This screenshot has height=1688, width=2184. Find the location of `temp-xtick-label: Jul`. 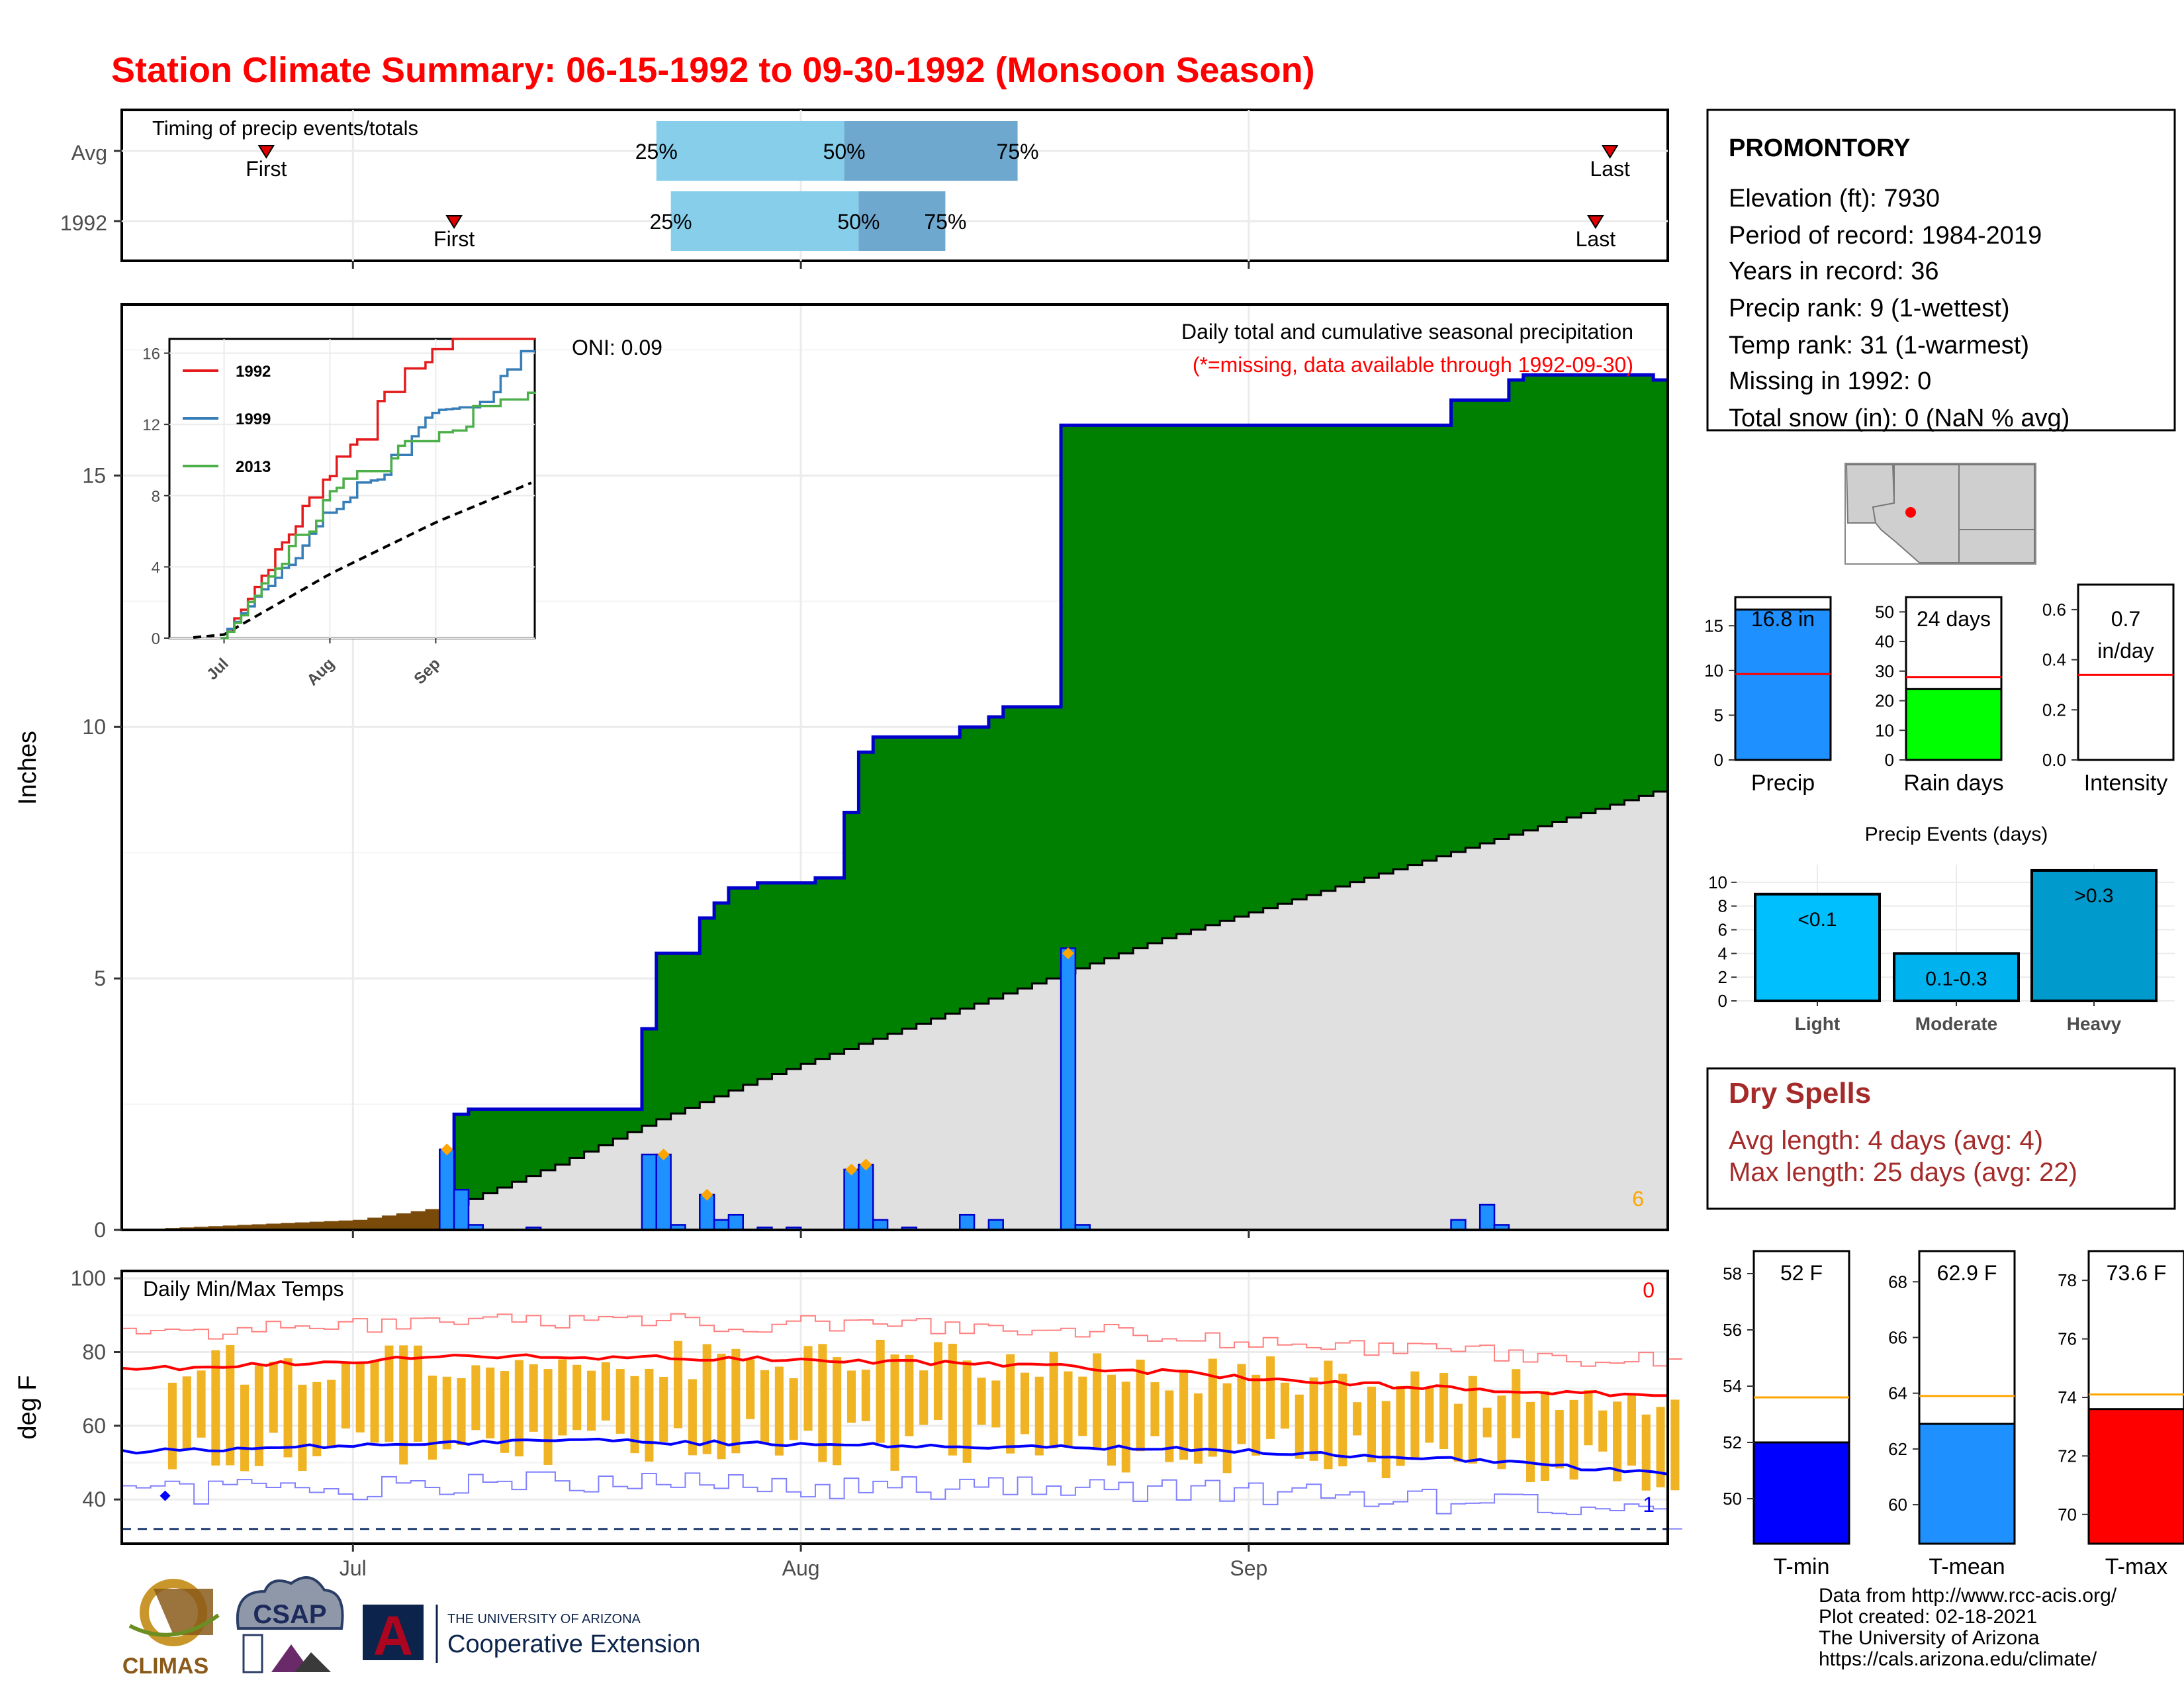

temp-xtick-label: Jul is located at coordinates (353, 1568).